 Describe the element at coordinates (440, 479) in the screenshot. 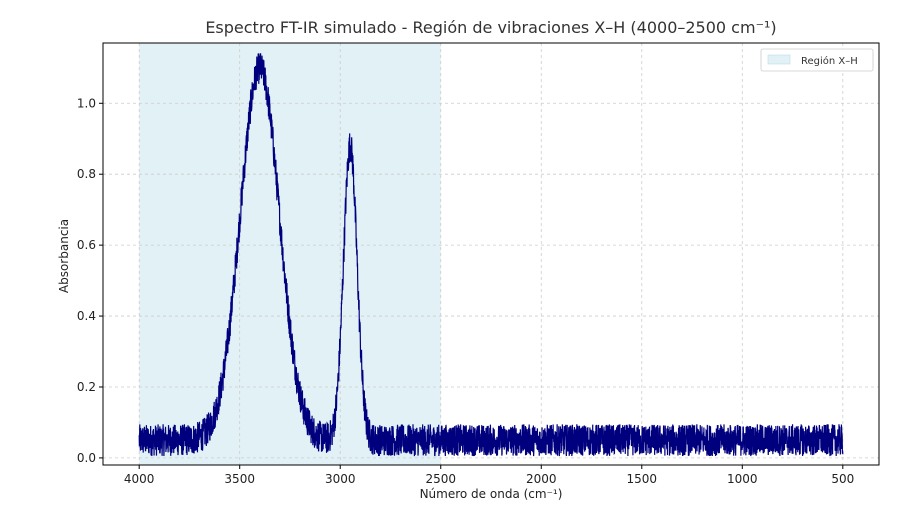

I see `x-tick-label: 2500` at that location.